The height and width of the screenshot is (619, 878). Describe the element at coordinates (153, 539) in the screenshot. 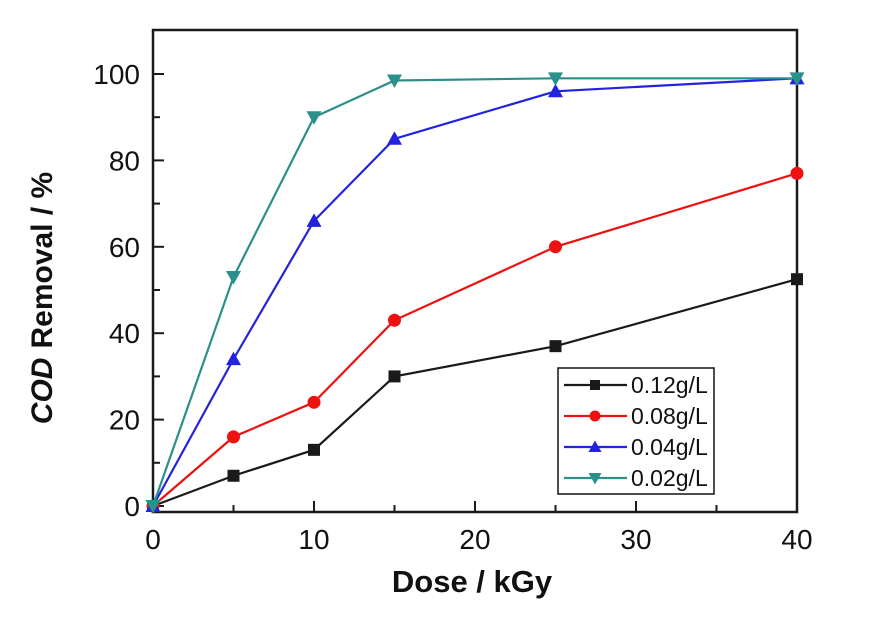

I see `x-tick-label: 0` at that location.